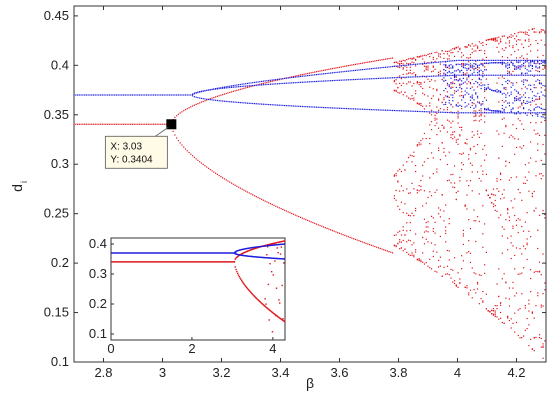 Image resolution: width=550 pixels, height=404 pixels. I want to click on datatip: X: 3.03 Y: 0.3404, so click(140, 144).